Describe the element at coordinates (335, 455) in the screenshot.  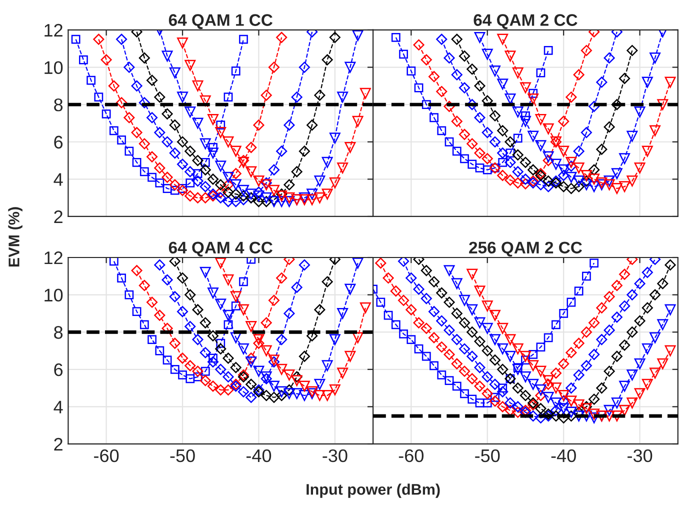
I see `x-tick-label: -30` at that location.